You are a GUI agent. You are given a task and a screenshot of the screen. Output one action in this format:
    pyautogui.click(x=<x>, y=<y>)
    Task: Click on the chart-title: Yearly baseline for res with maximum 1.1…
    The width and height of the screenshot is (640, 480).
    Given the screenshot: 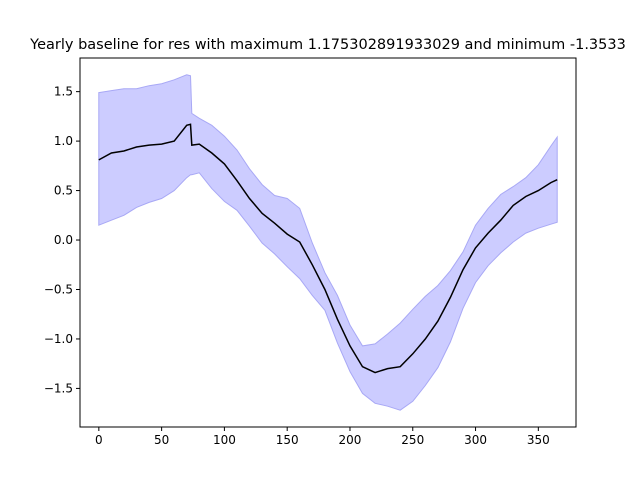 What is the action you would take?
    pyautogui.click(x=327, y=45)
    